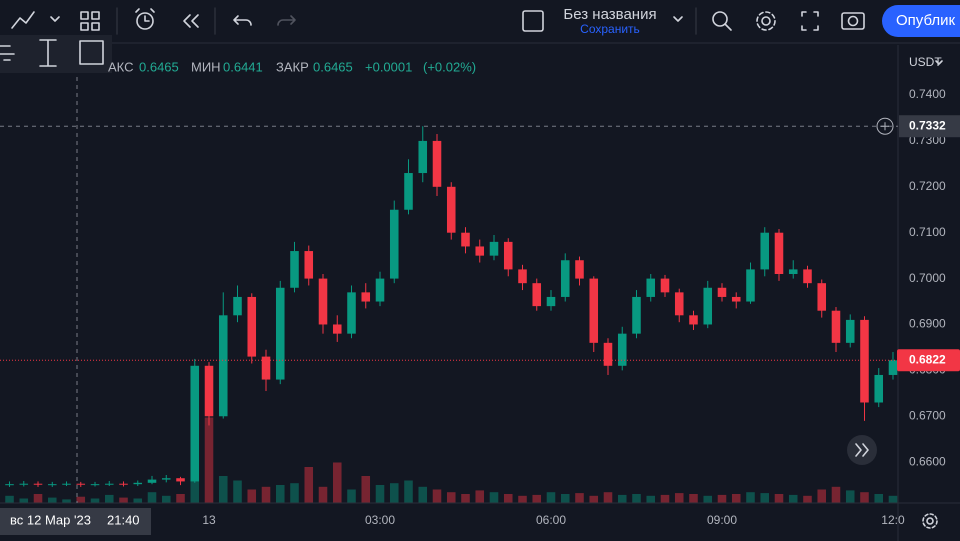 The width and height of the screenshot is (960, 541). I want to click on replay-icon, so click(191, 21).